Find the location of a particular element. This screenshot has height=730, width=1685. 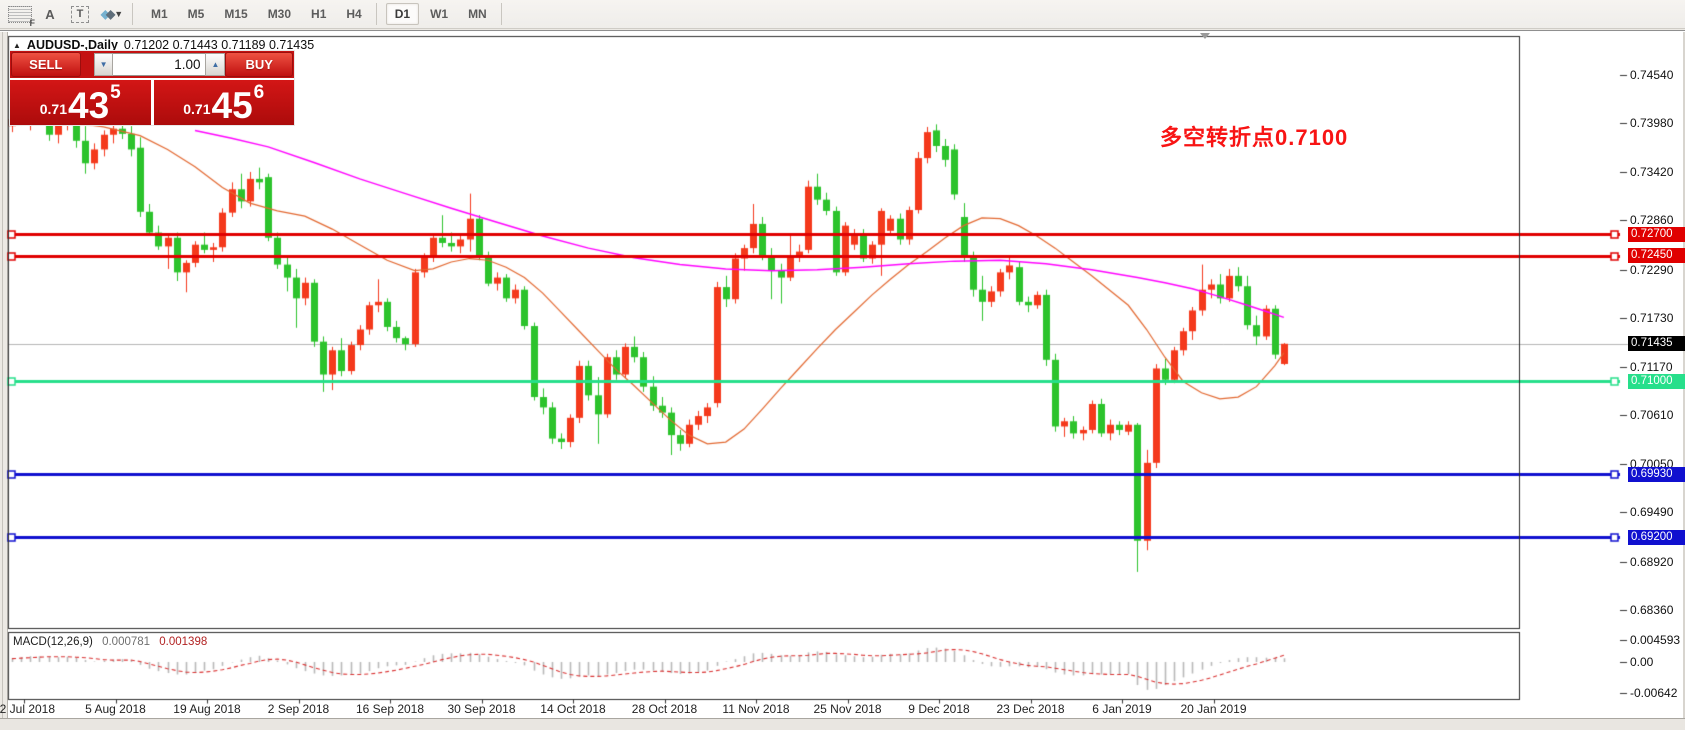

current-price-label: 0.71435 is located at coordinates (1656, 344).